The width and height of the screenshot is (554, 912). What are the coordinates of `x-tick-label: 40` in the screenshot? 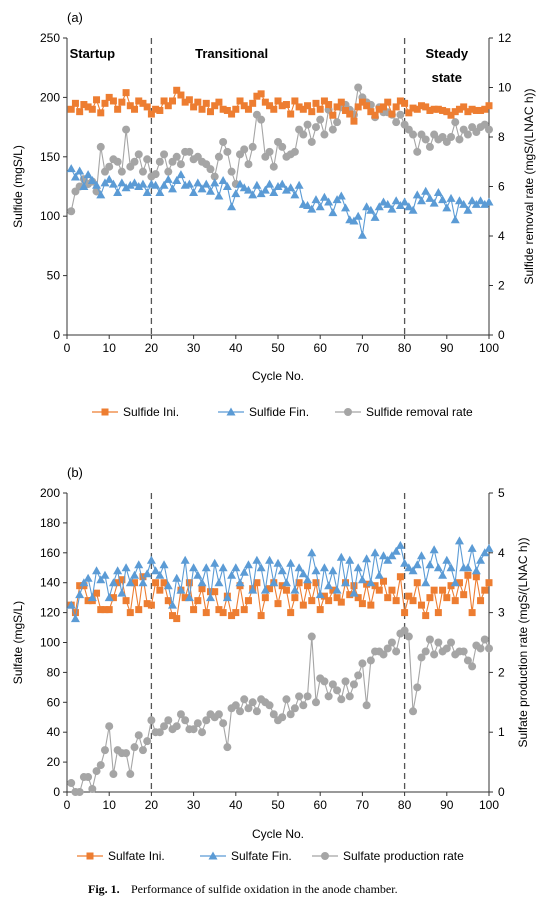 It's located at (236, 348).